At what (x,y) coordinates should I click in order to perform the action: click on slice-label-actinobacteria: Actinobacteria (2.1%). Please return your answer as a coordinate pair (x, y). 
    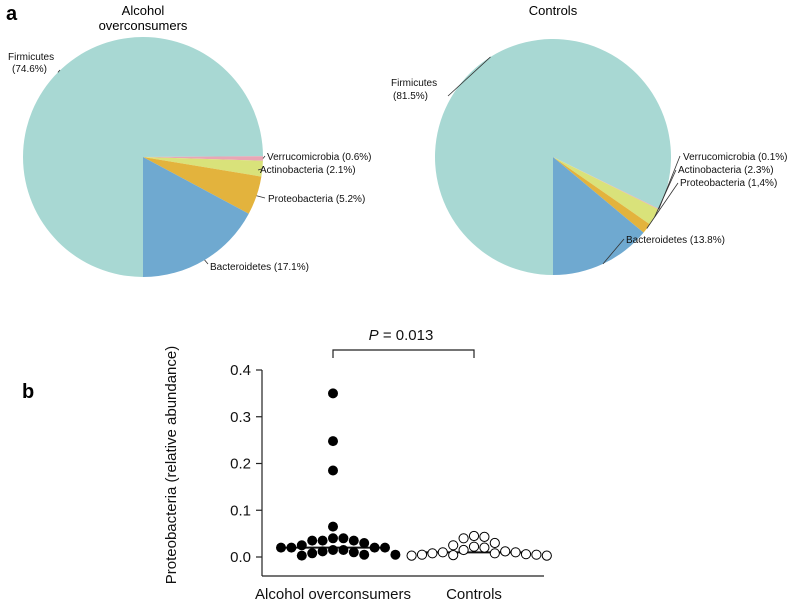
    Looking at the image, I should click on (308, 170).